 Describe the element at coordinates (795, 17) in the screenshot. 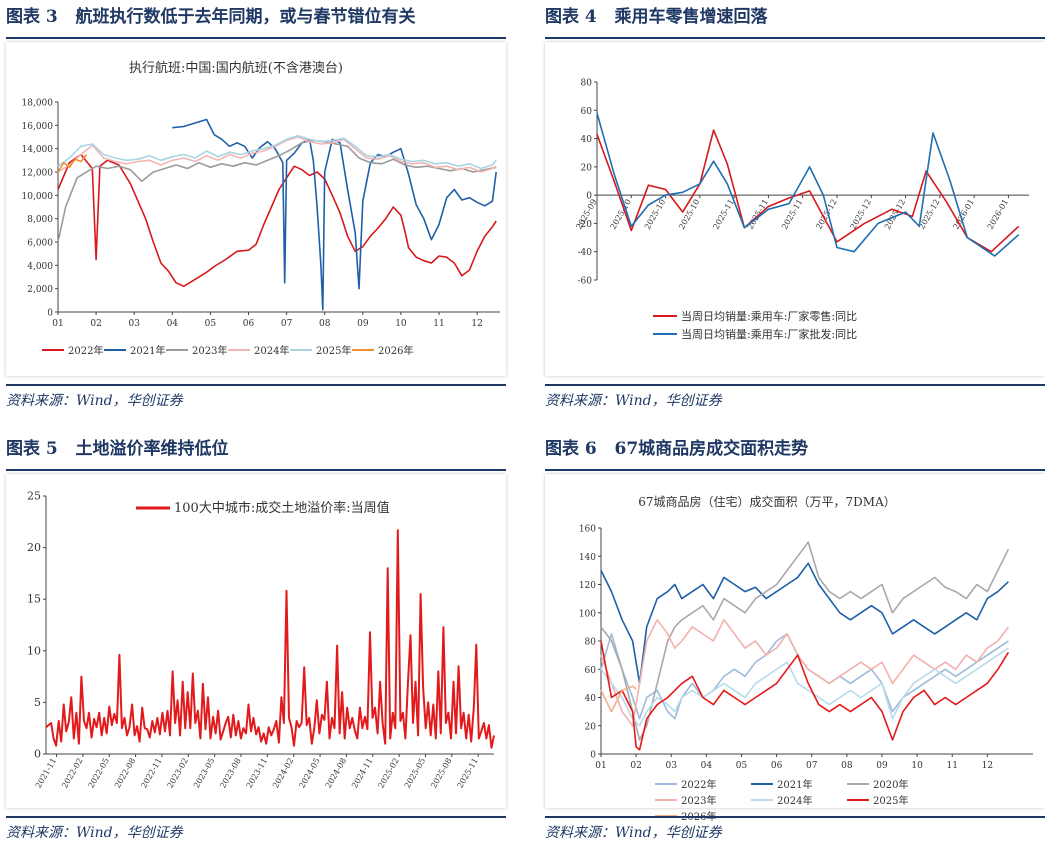

I see `figure-title: 图表 4 乘用车零售增速回落` at that location.